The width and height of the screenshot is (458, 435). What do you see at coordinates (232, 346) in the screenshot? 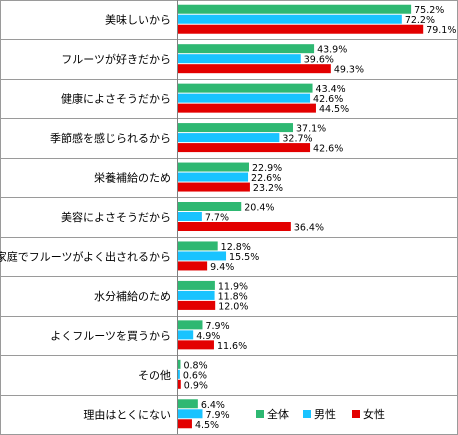
I see `data-label: 11.6%` at bounding box center [232, 346].